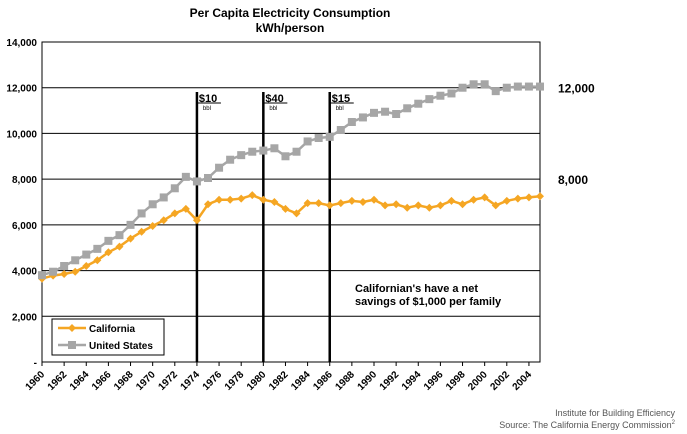  What do you see at coordinates (428, 302) in the screenshot?
I see `annotation-line: savings of $1,000 per family` at bounding box center [428, 302].